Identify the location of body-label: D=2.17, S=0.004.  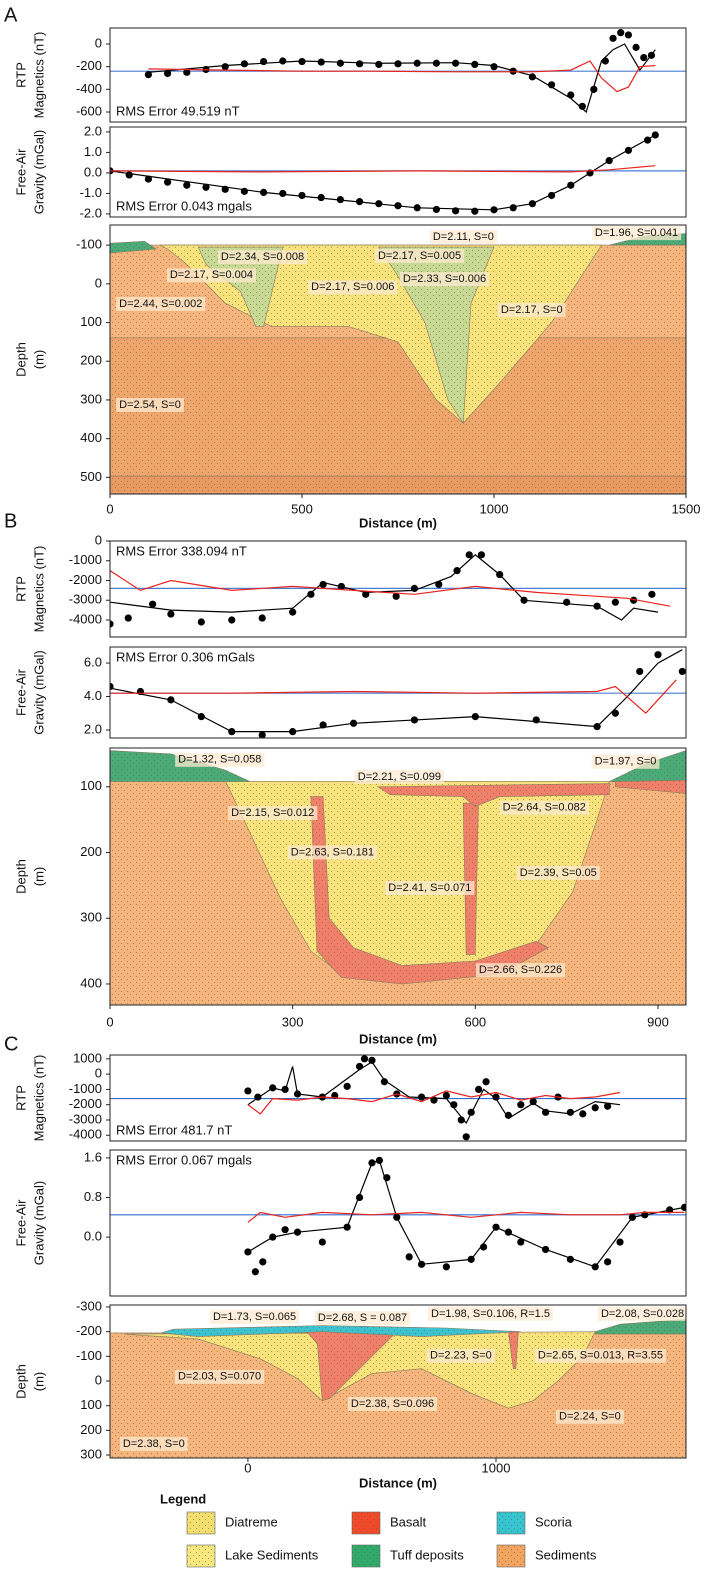
(211, 275).